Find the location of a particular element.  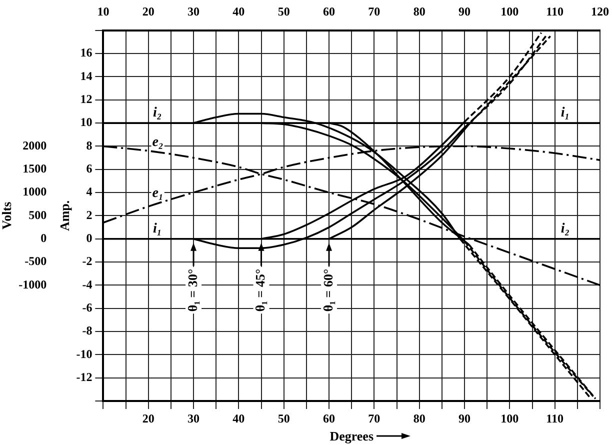

series-label: e₁ is located at coordinates (158, 194).